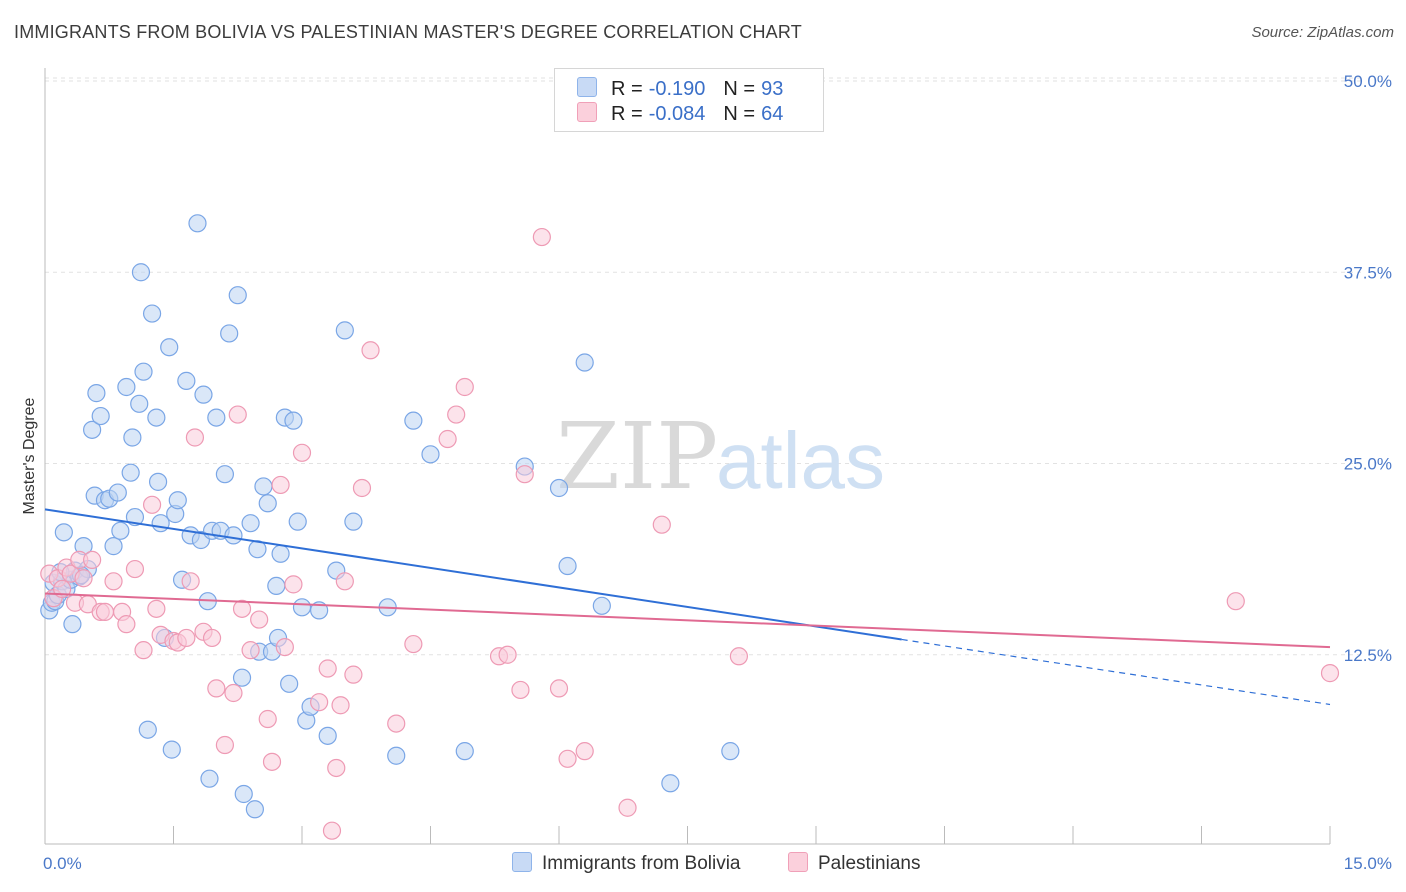  What do you see at coordinates (720, 456) in the screenshot?
I see `watermark: ZIP atlas` at bounding box center [720, 456].